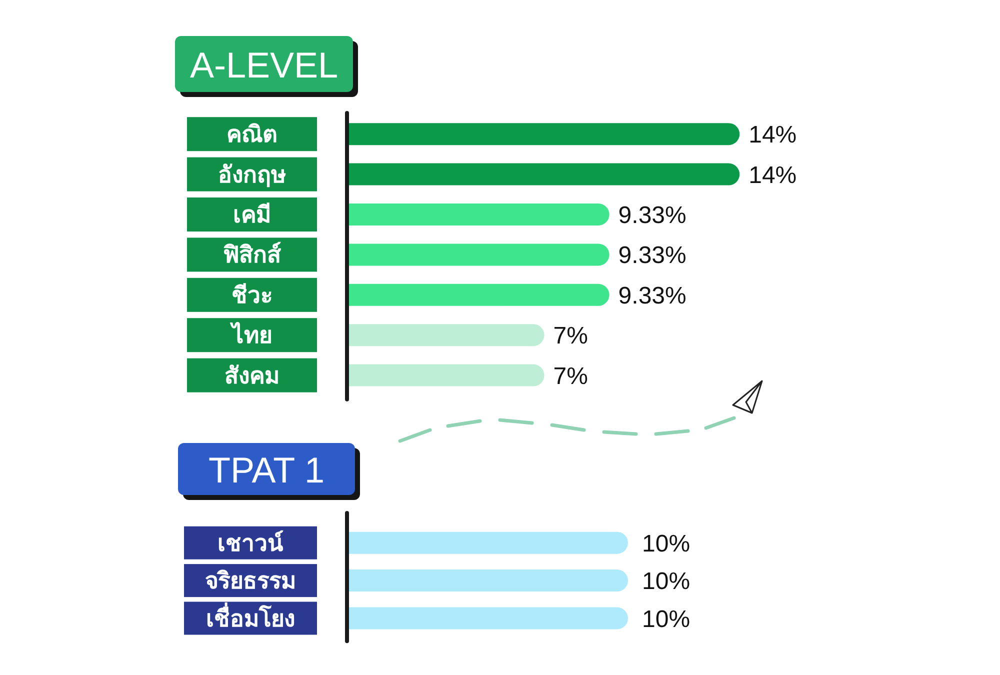 This screenshot has width=1000, height=675. I want to click on y-tick-label: เชาวน์, so click(251, 543).